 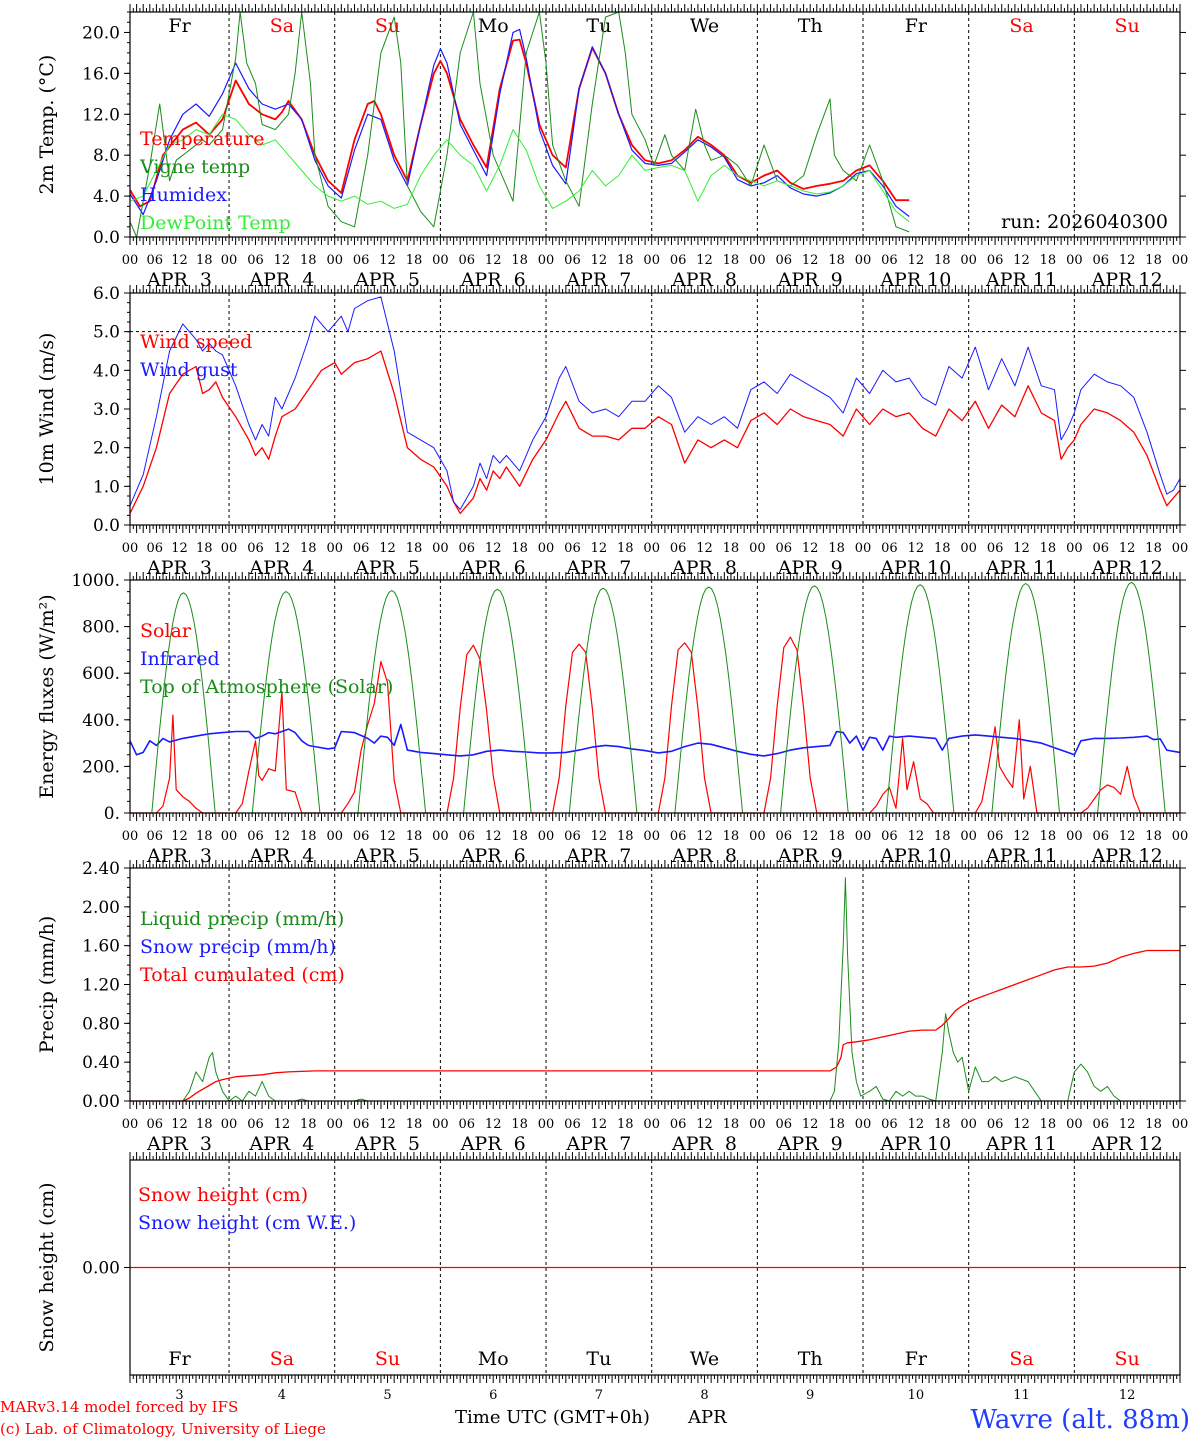 I want to click on y-tick-label: 200., so click(x=101, y=767).